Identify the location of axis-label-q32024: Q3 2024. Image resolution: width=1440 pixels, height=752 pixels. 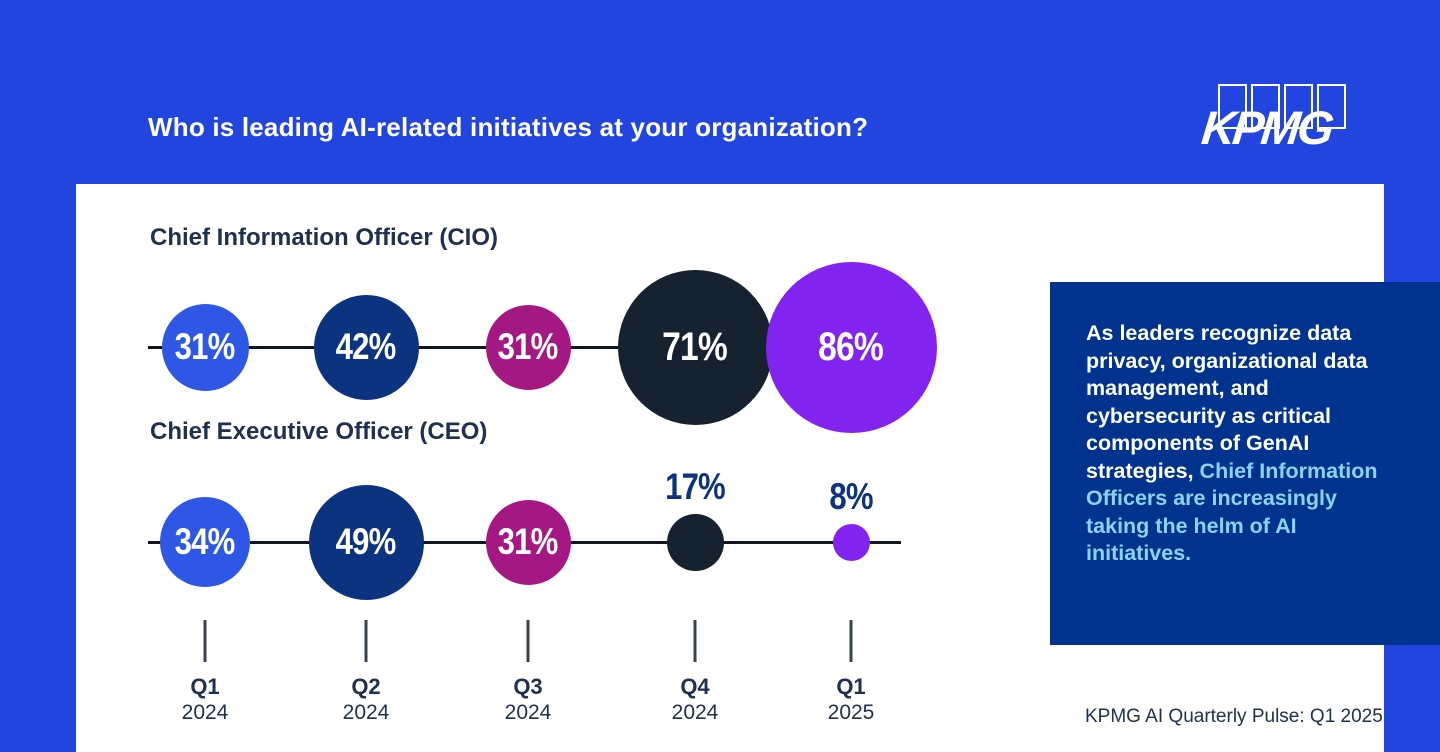
(528, 700).